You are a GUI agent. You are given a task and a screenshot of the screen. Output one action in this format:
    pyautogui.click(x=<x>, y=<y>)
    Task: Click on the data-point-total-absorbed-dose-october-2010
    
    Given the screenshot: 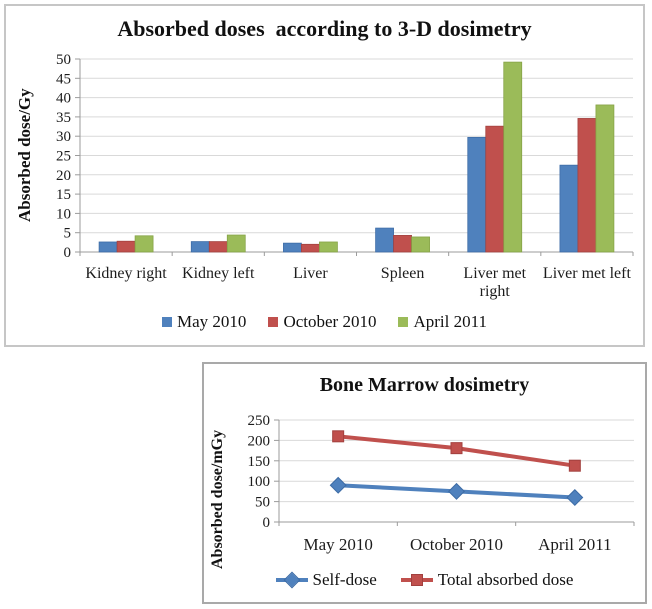 What is the action you would take?
    pyautogui.click(x=456, y=448)
    